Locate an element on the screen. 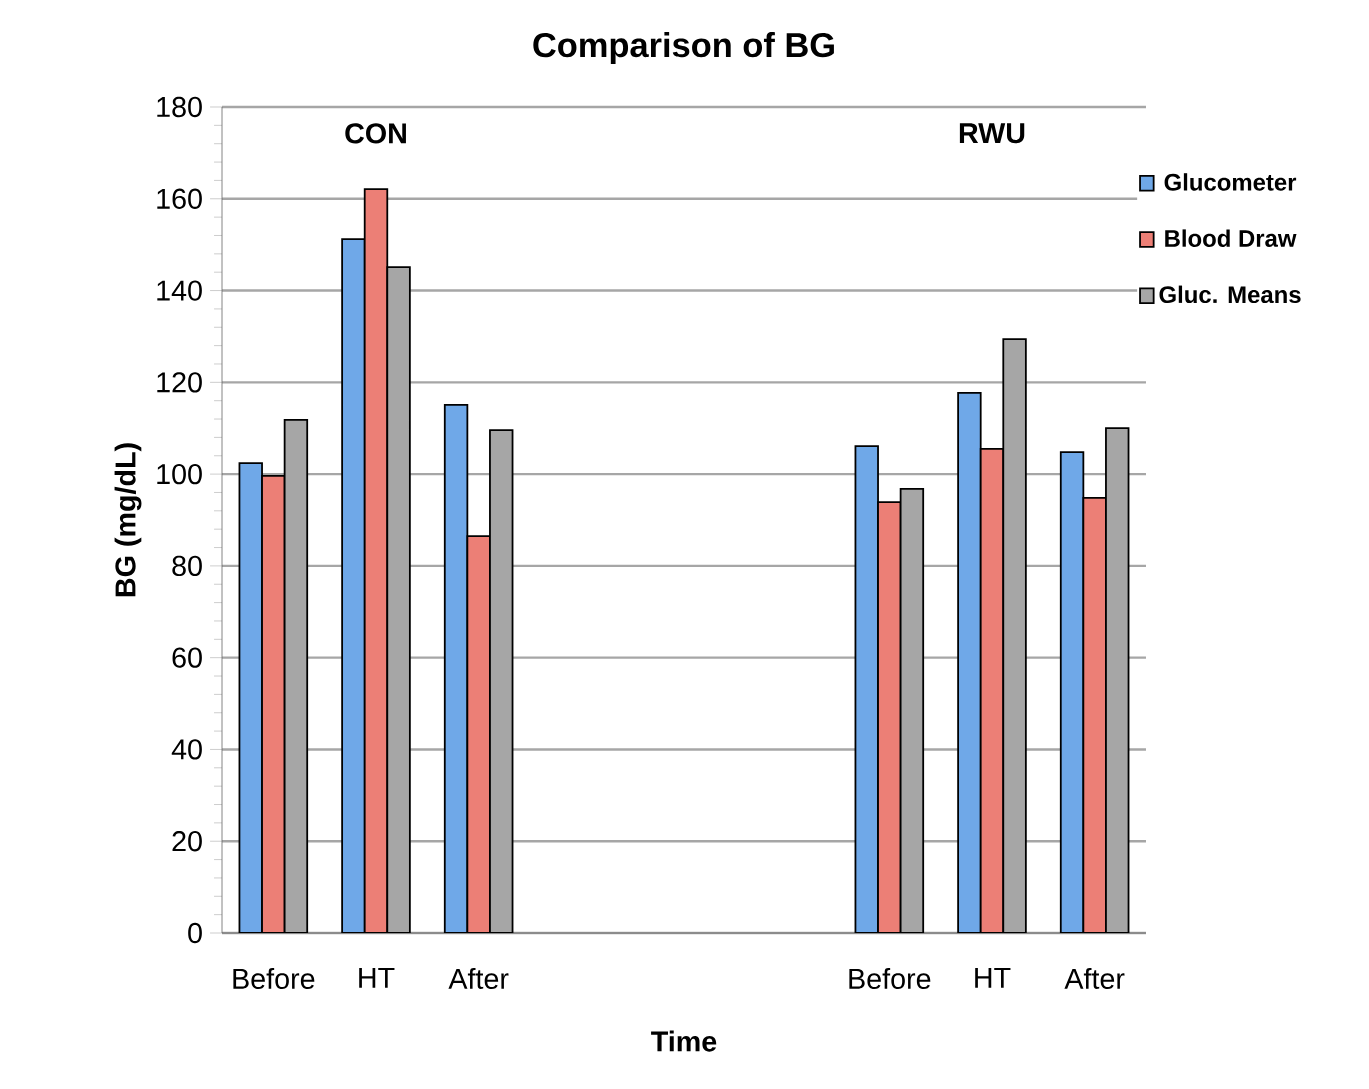 This screenshot has height=1089, width=1369. y-tick-label: 180 is located at coordinates (179, 107).